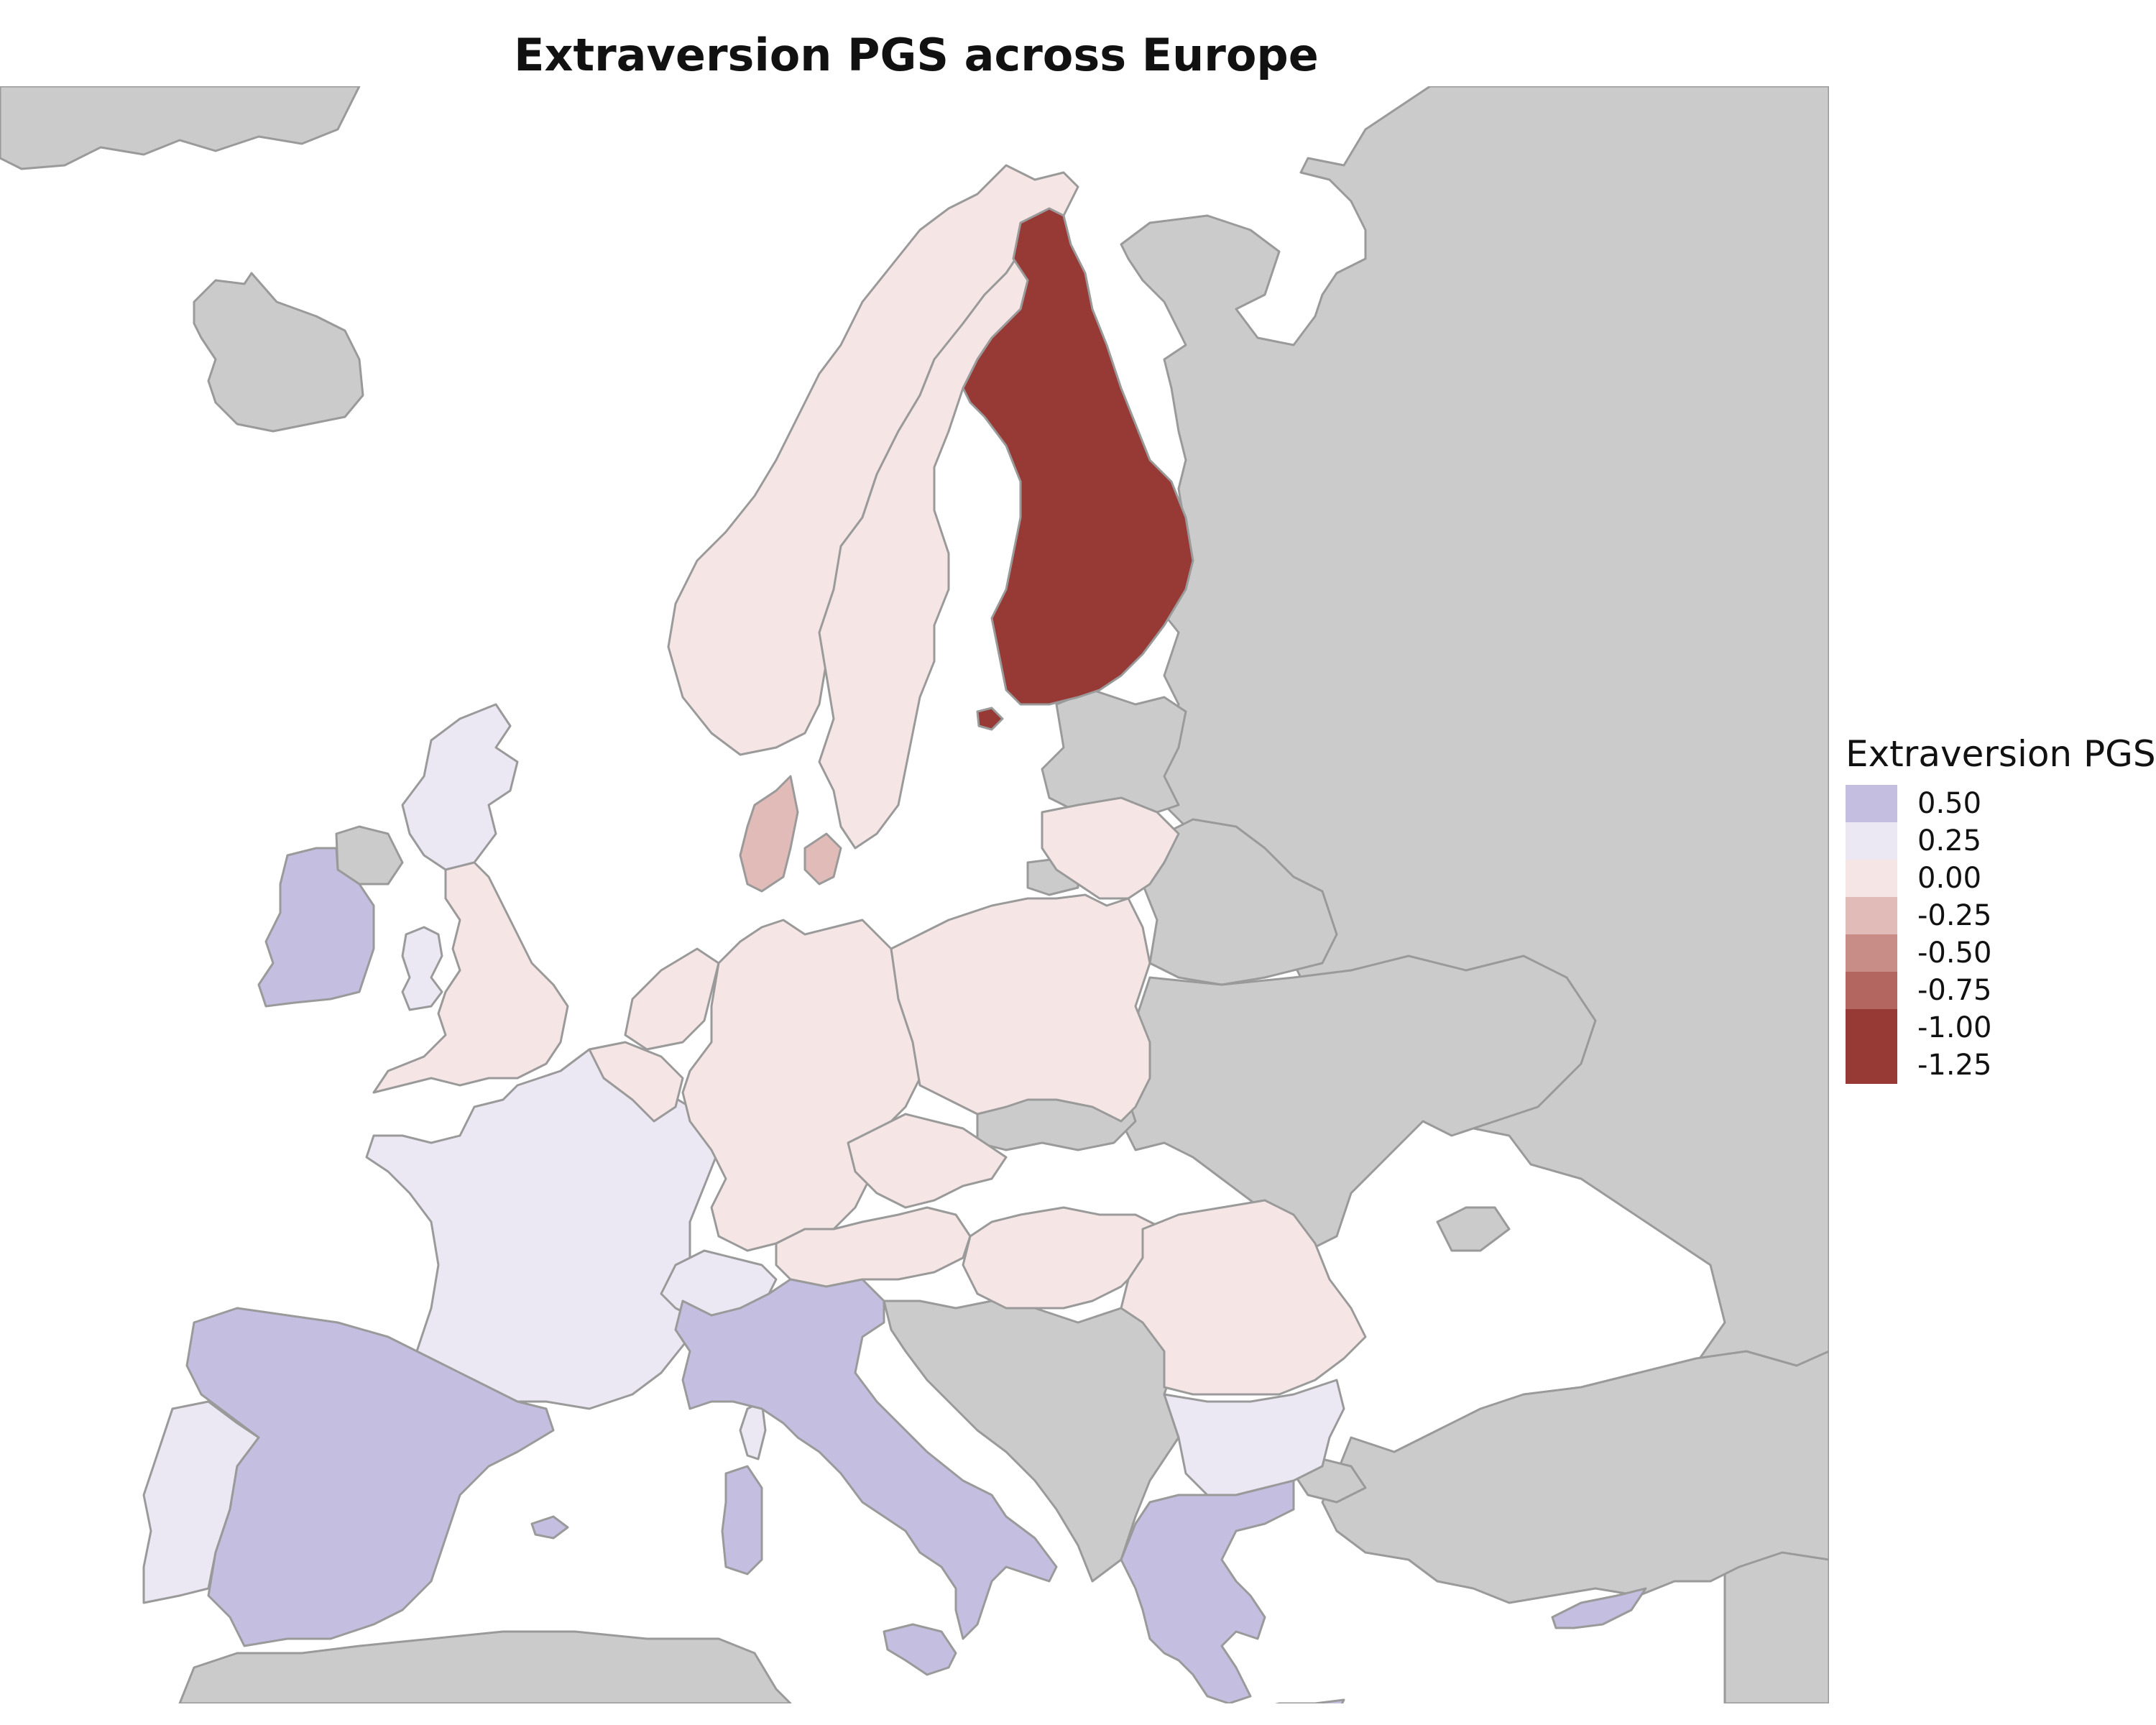 This screenshot has width=2156, height=1725. I want to click on iceland, so click(278, 352).